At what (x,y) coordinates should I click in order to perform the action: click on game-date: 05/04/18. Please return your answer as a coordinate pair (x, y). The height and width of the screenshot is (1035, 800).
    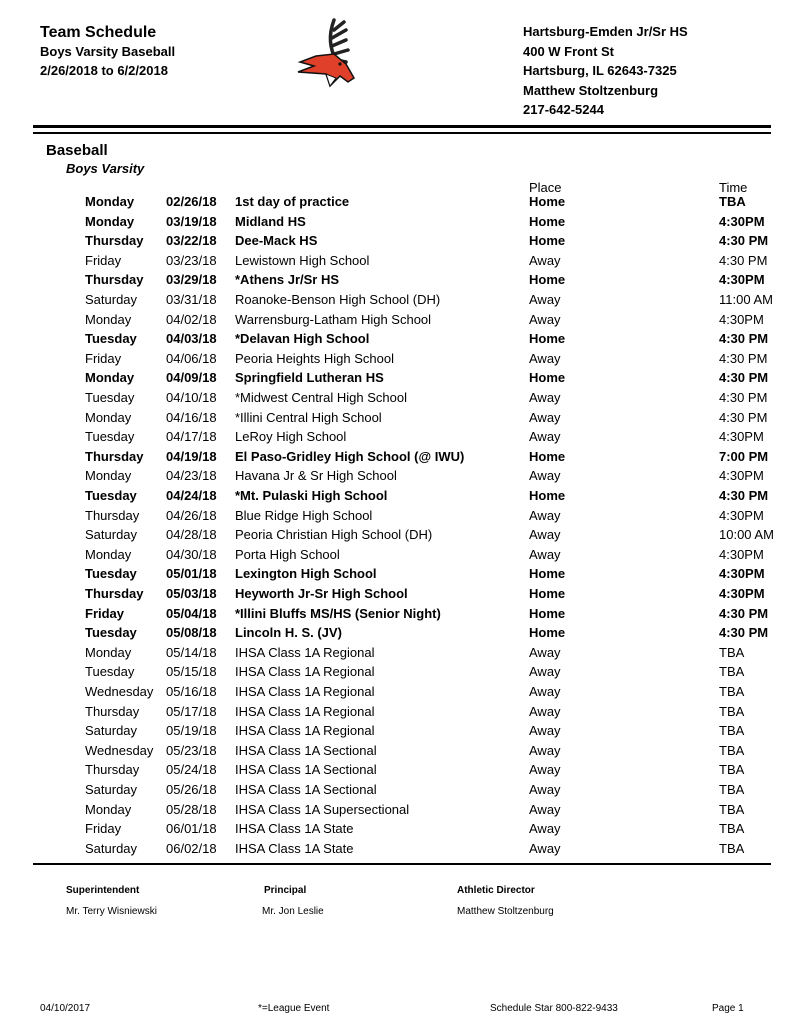
    Looking at the image, I should click on (191, 613).